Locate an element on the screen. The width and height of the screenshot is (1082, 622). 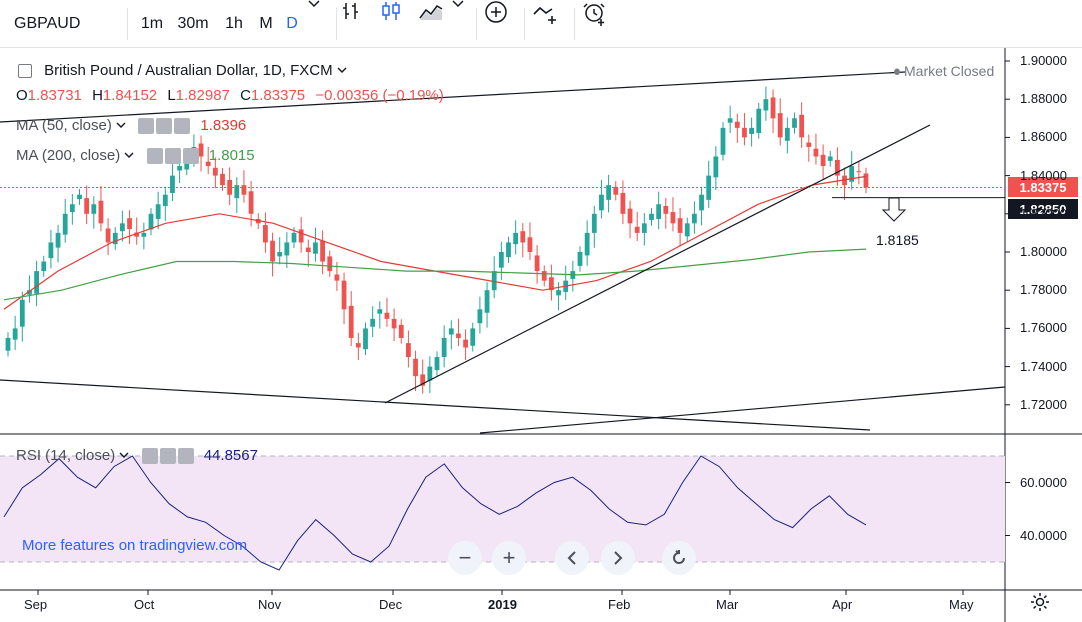
market-status-text: Market Closed is located at coordinates (949, 71).